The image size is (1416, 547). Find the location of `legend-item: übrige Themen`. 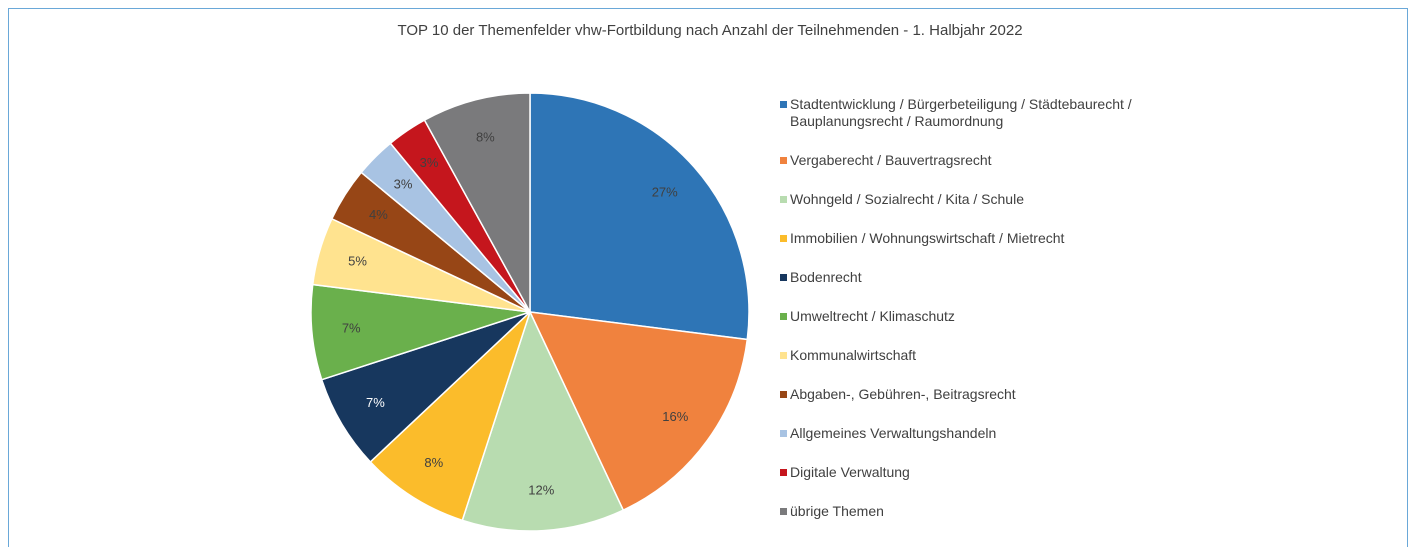

legend-item: übrige Themen is located at coordinates (965, 511).